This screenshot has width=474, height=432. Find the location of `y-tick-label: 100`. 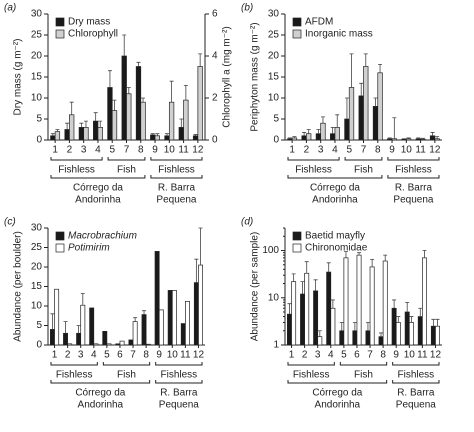

y-tick-label: 100 is located at coordinates (270, 250).